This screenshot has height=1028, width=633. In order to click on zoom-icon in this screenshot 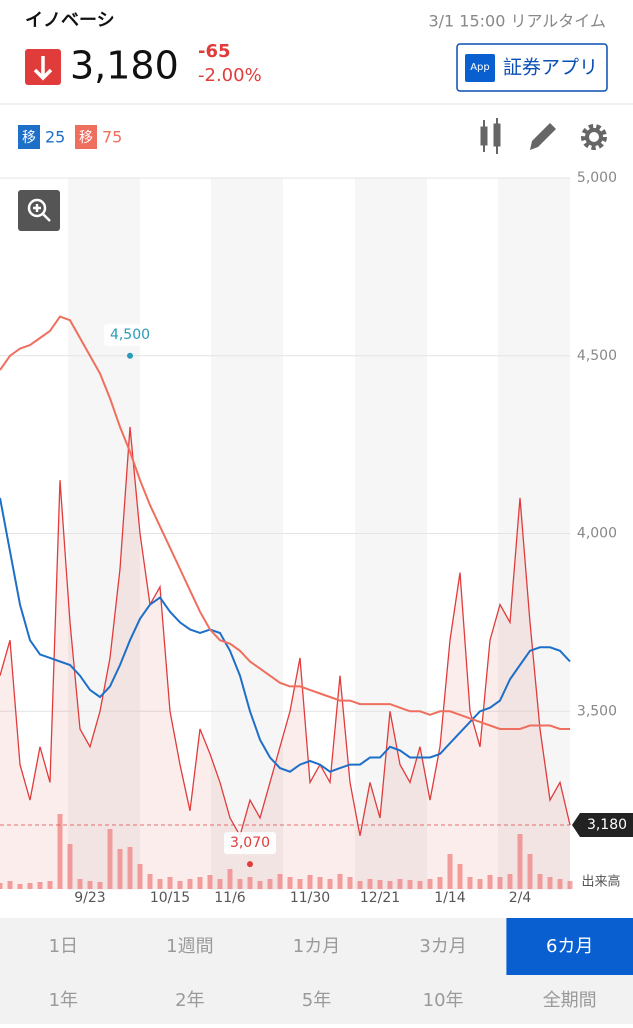, I will do `click(42, 213)`.